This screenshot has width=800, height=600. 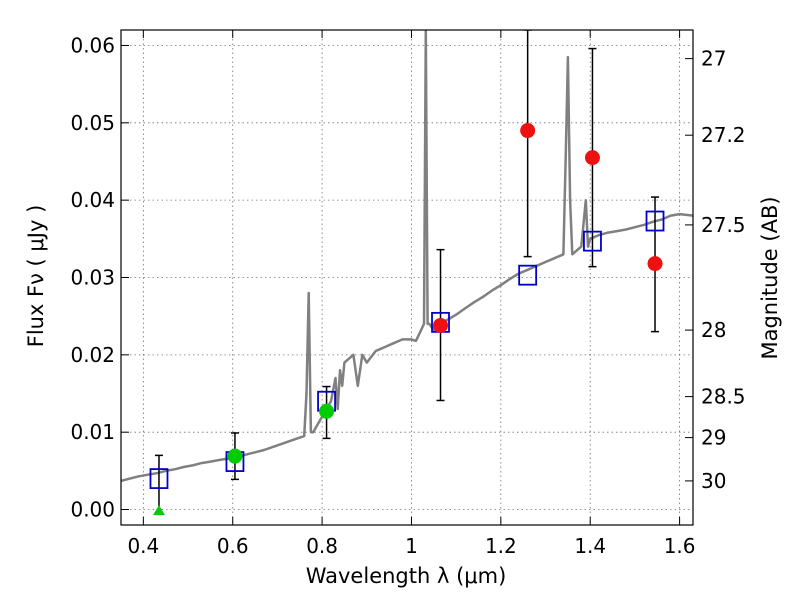 I want to click on y-tick-label: 0.06, so click(x=92, y=45).